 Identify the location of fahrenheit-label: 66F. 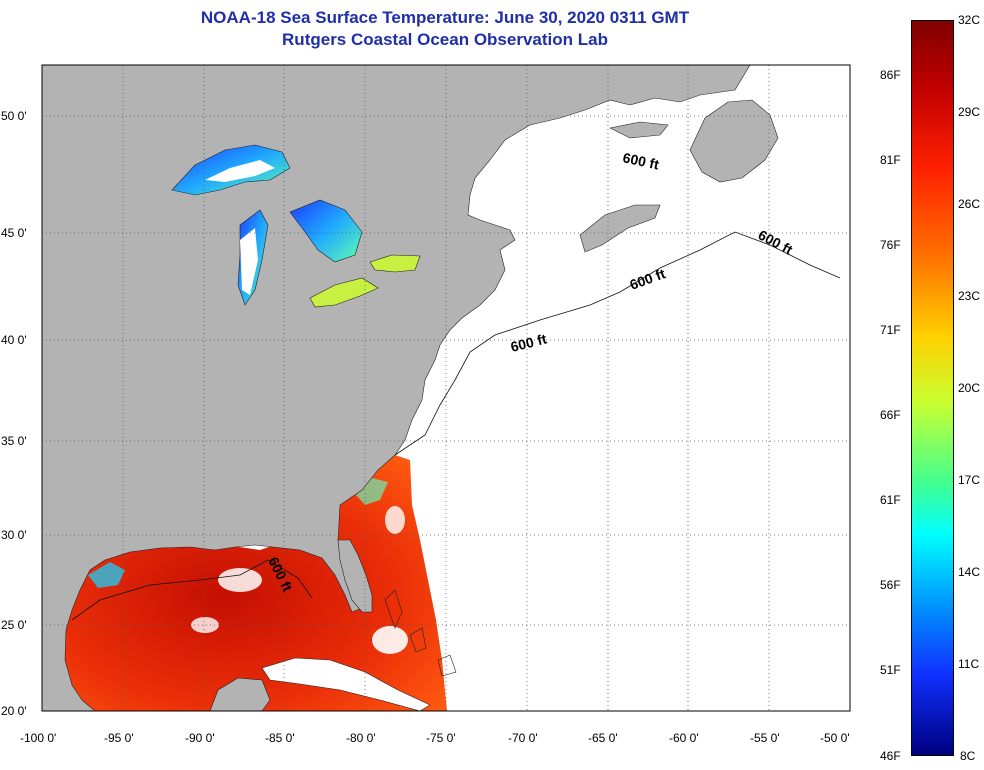
(890, 415).